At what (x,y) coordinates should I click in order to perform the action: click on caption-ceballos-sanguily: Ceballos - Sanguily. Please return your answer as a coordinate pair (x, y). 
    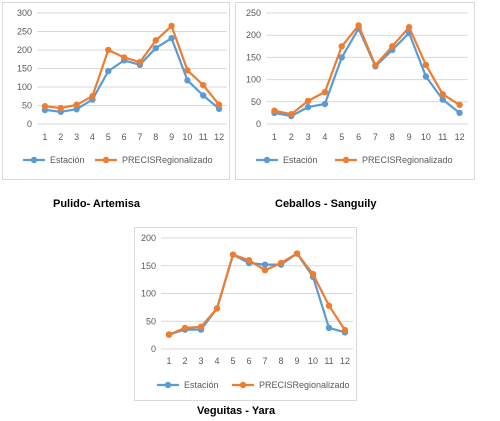
    Looking at the image, I should click on (326, 204).